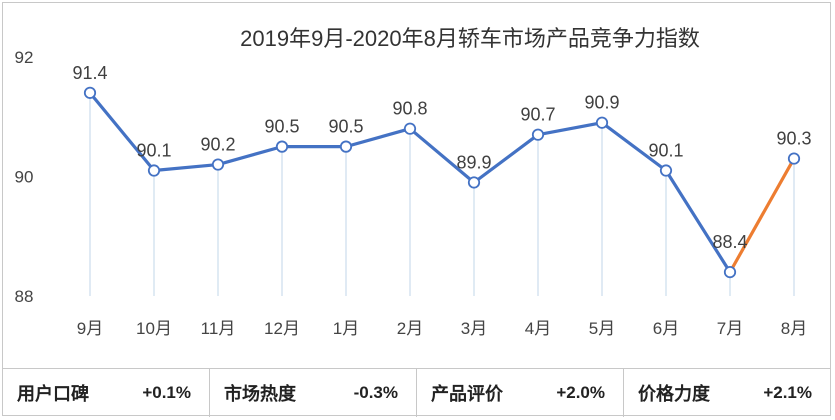 This screenshot has width=835, height=420. Describe the element at coordinates (467, 394) in the screenshot. I see `metric-label: 产品评价` at that location.